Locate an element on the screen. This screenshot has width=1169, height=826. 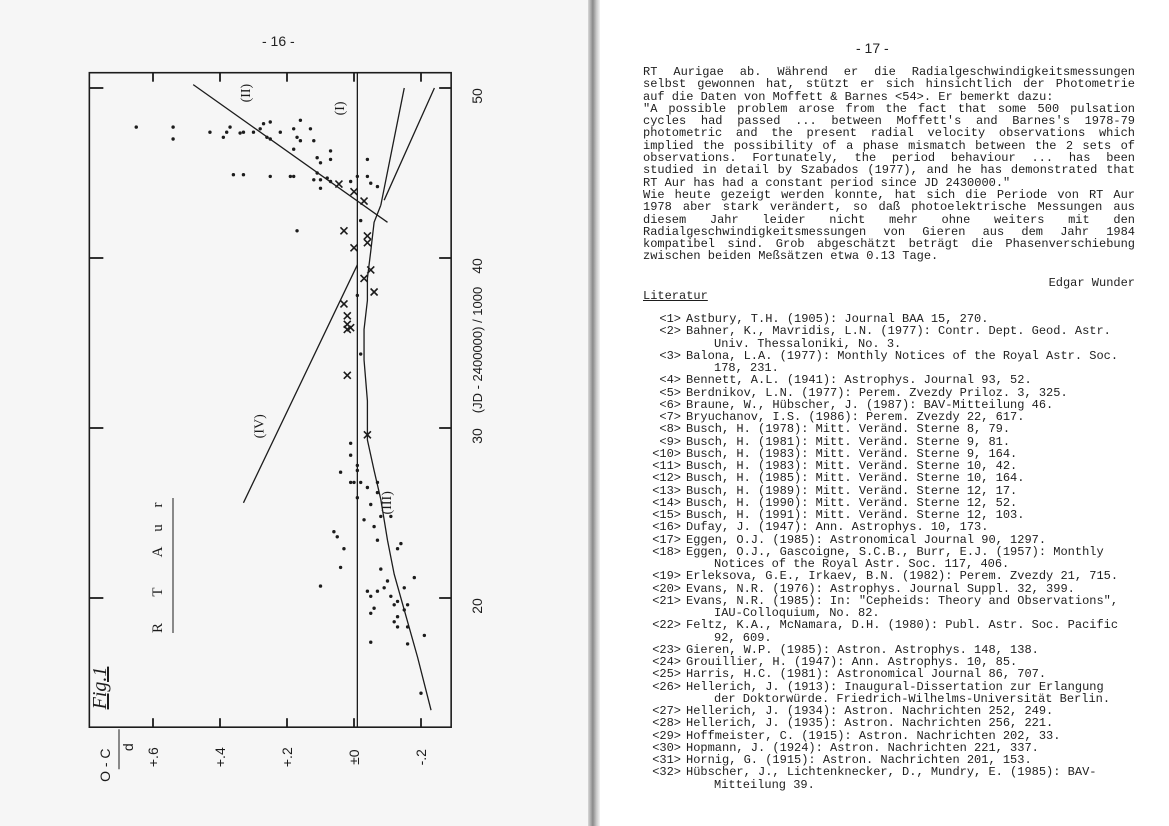
left-page: - 16 - is located at coordinates (278, 41).